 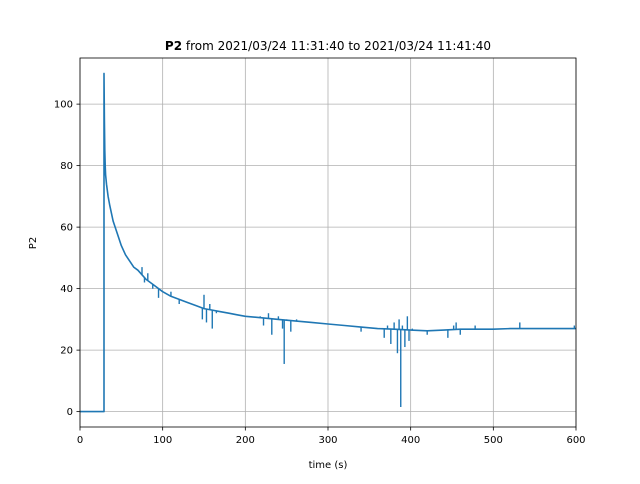 What do you see at coordinates (493, 440) in the screenshot?
I see `x-tick-label: 500` at bounding box center [493, 440].